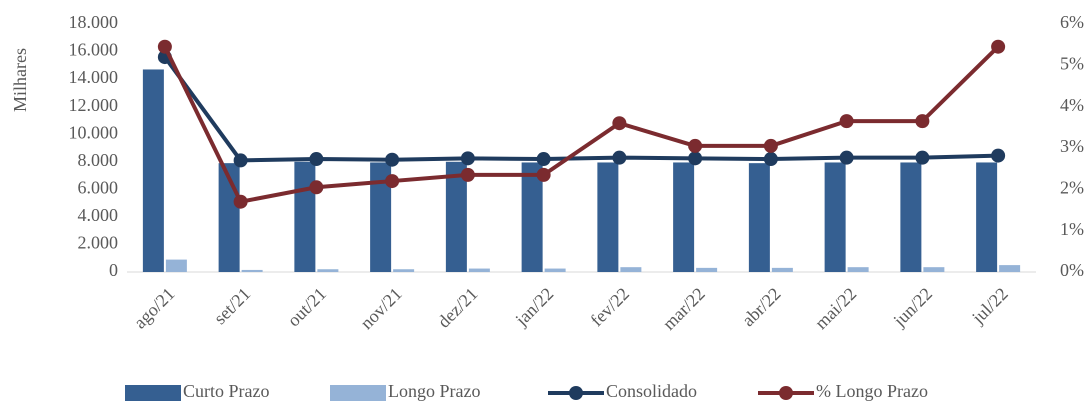 The image size is (1092, 411). What do you see at coordinates (20, 80) in the screenshot?
I see `y-axis-title: Milhares` at bounding box center [20, 80].